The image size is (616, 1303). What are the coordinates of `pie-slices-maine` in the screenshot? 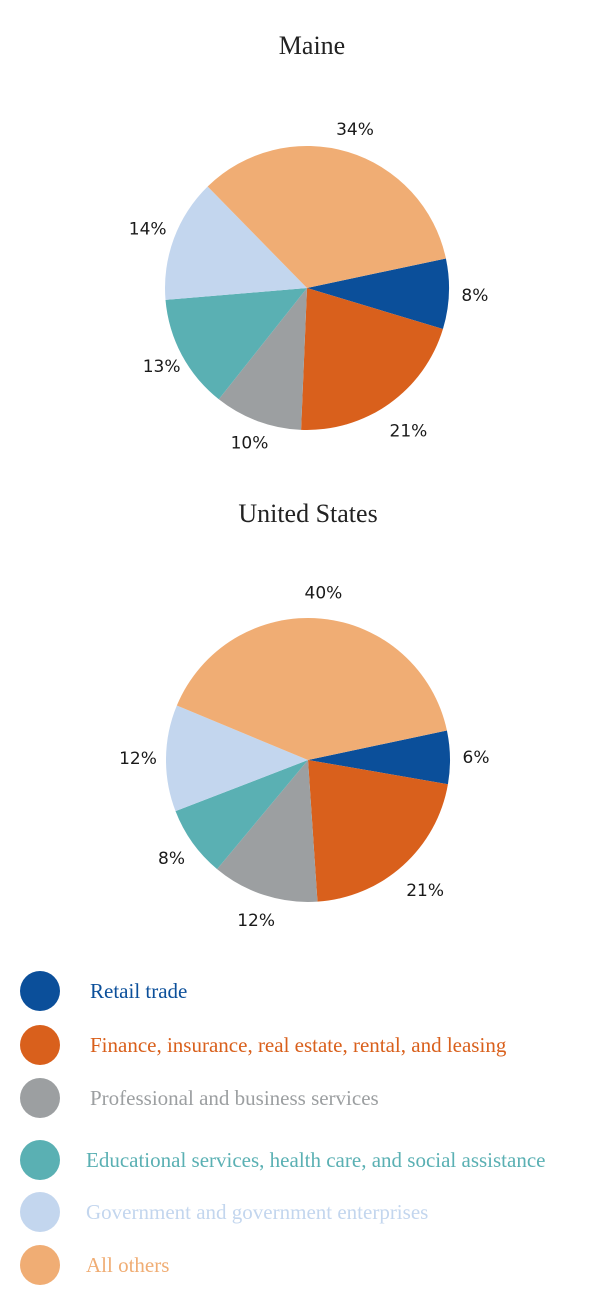 It's located at (307, 288).